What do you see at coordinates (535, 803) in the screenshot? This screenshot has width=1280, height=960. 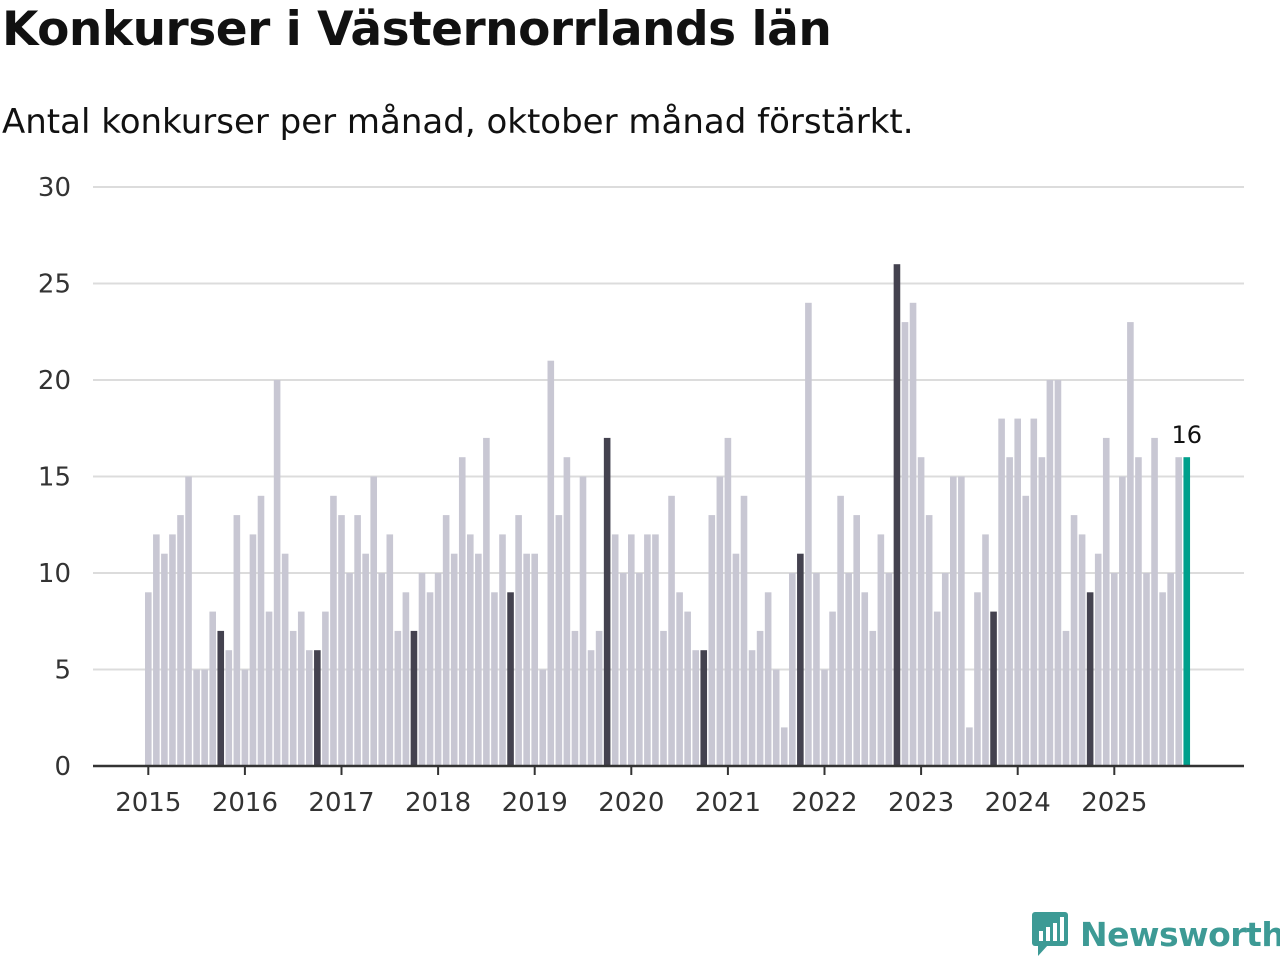 I see `x-tick-label: 2019` at bounding box center [535, 803].